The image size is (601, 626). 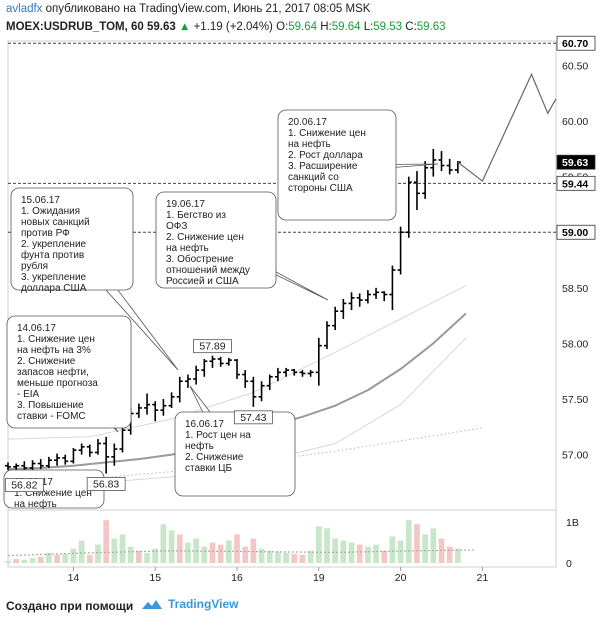 What do you see at coordinates (233, 27) in the screenshot?
I see `change-value: +1.19 (+2.04%)` at bounding box center [233, 27].